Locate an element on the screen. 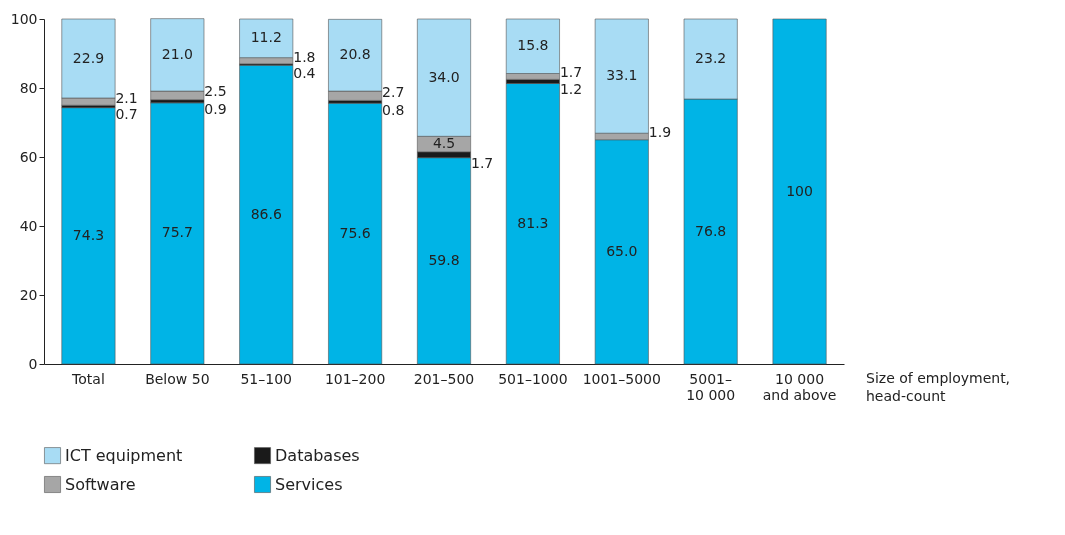 The image size is (1065, 535). y-tick-label: 20 is located at coordinates (28, 294).